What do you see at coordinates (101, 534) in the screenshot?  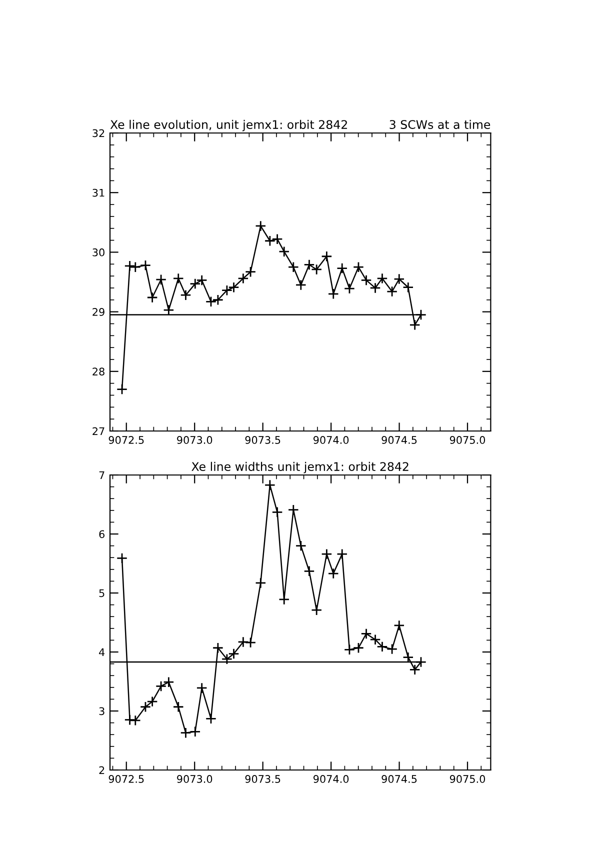 I see `y-tick-label: 6` at bounding box center [101, 534].